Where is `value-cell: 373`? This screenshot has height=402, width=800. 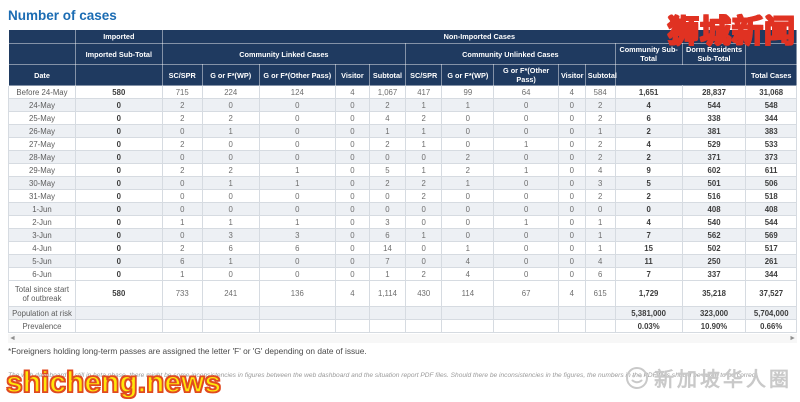
value-cell: 373 is located at coordinates (771, 157).